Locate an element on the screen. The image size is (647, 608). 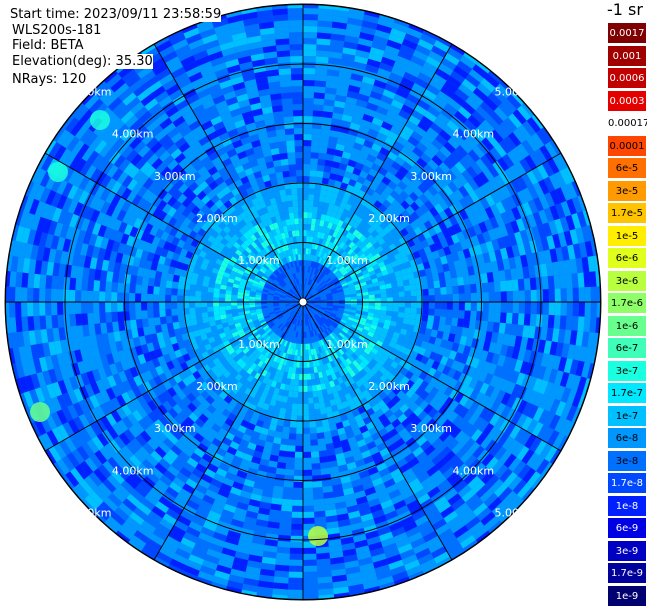
elevation-label: Elevation(deg): 35.30 is located at coordinates (82, 61).